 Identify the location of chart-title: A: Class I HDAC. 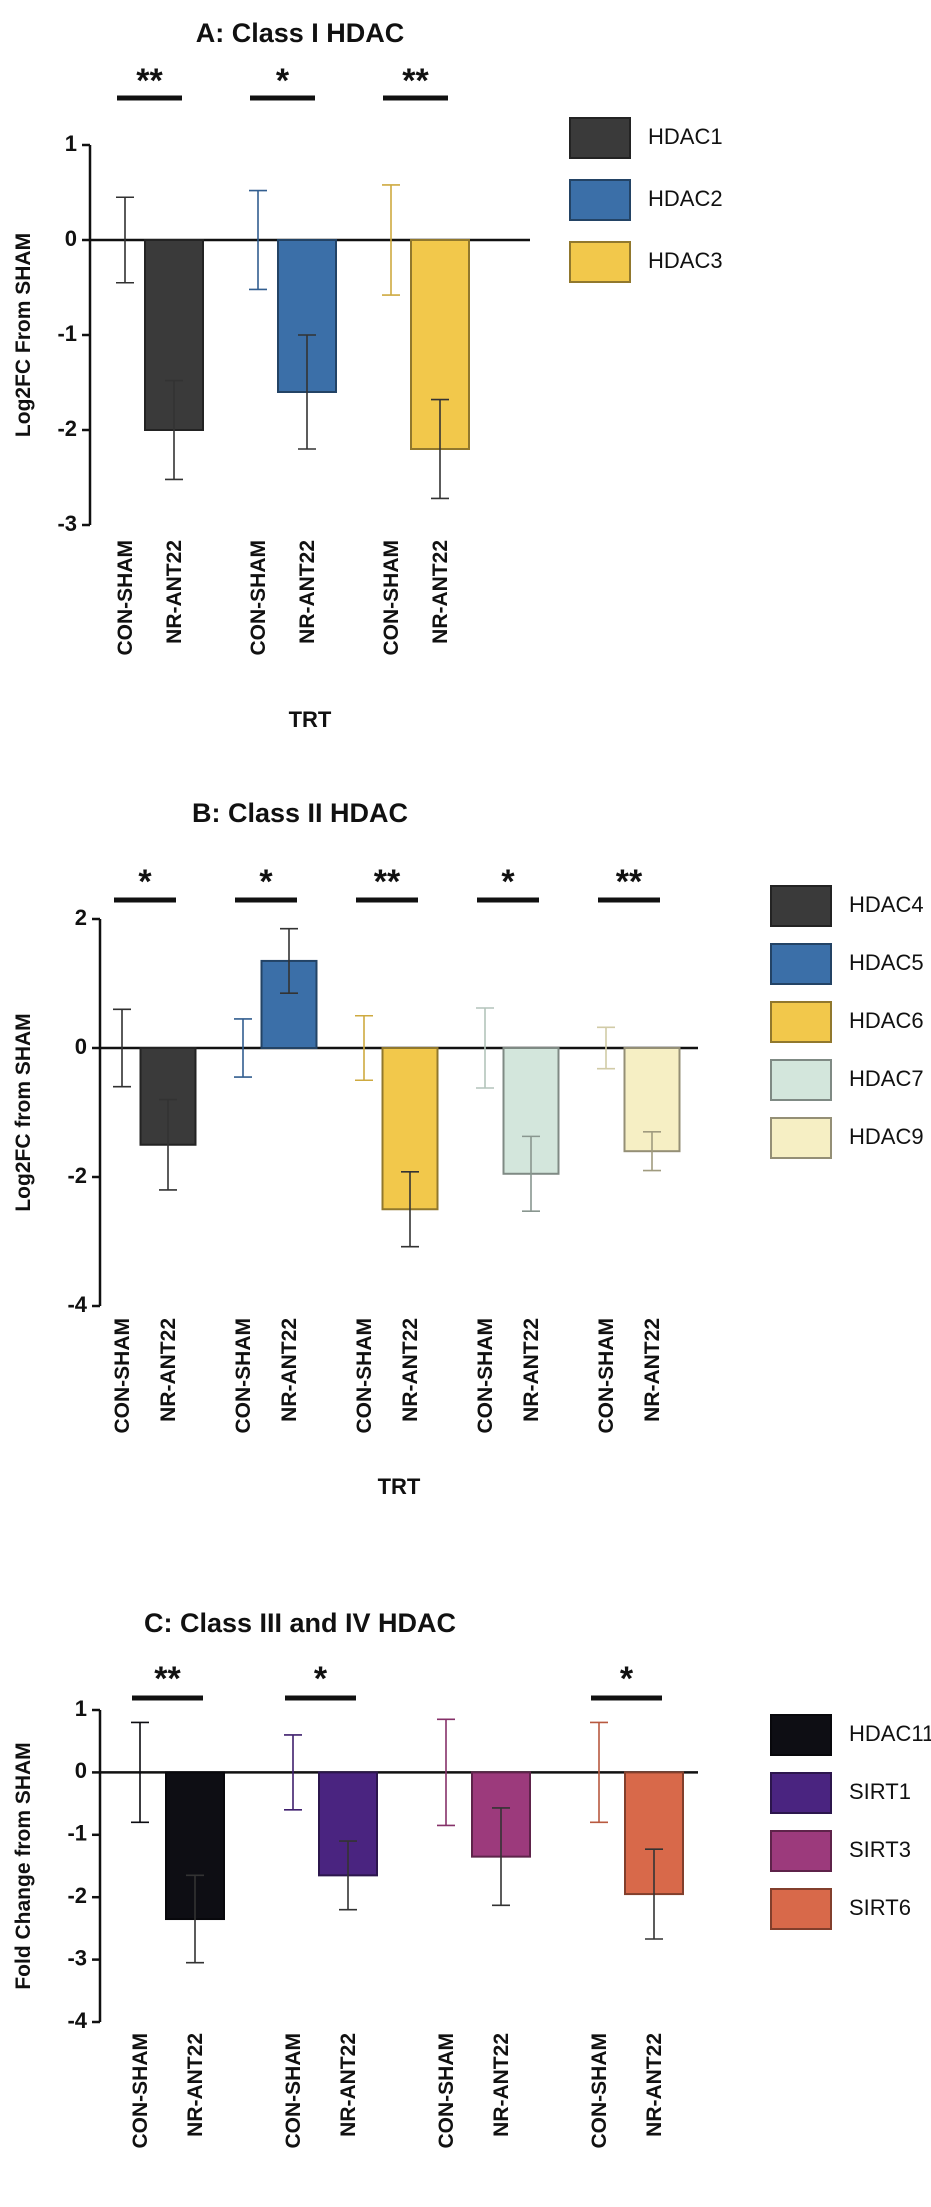
(300, 33).